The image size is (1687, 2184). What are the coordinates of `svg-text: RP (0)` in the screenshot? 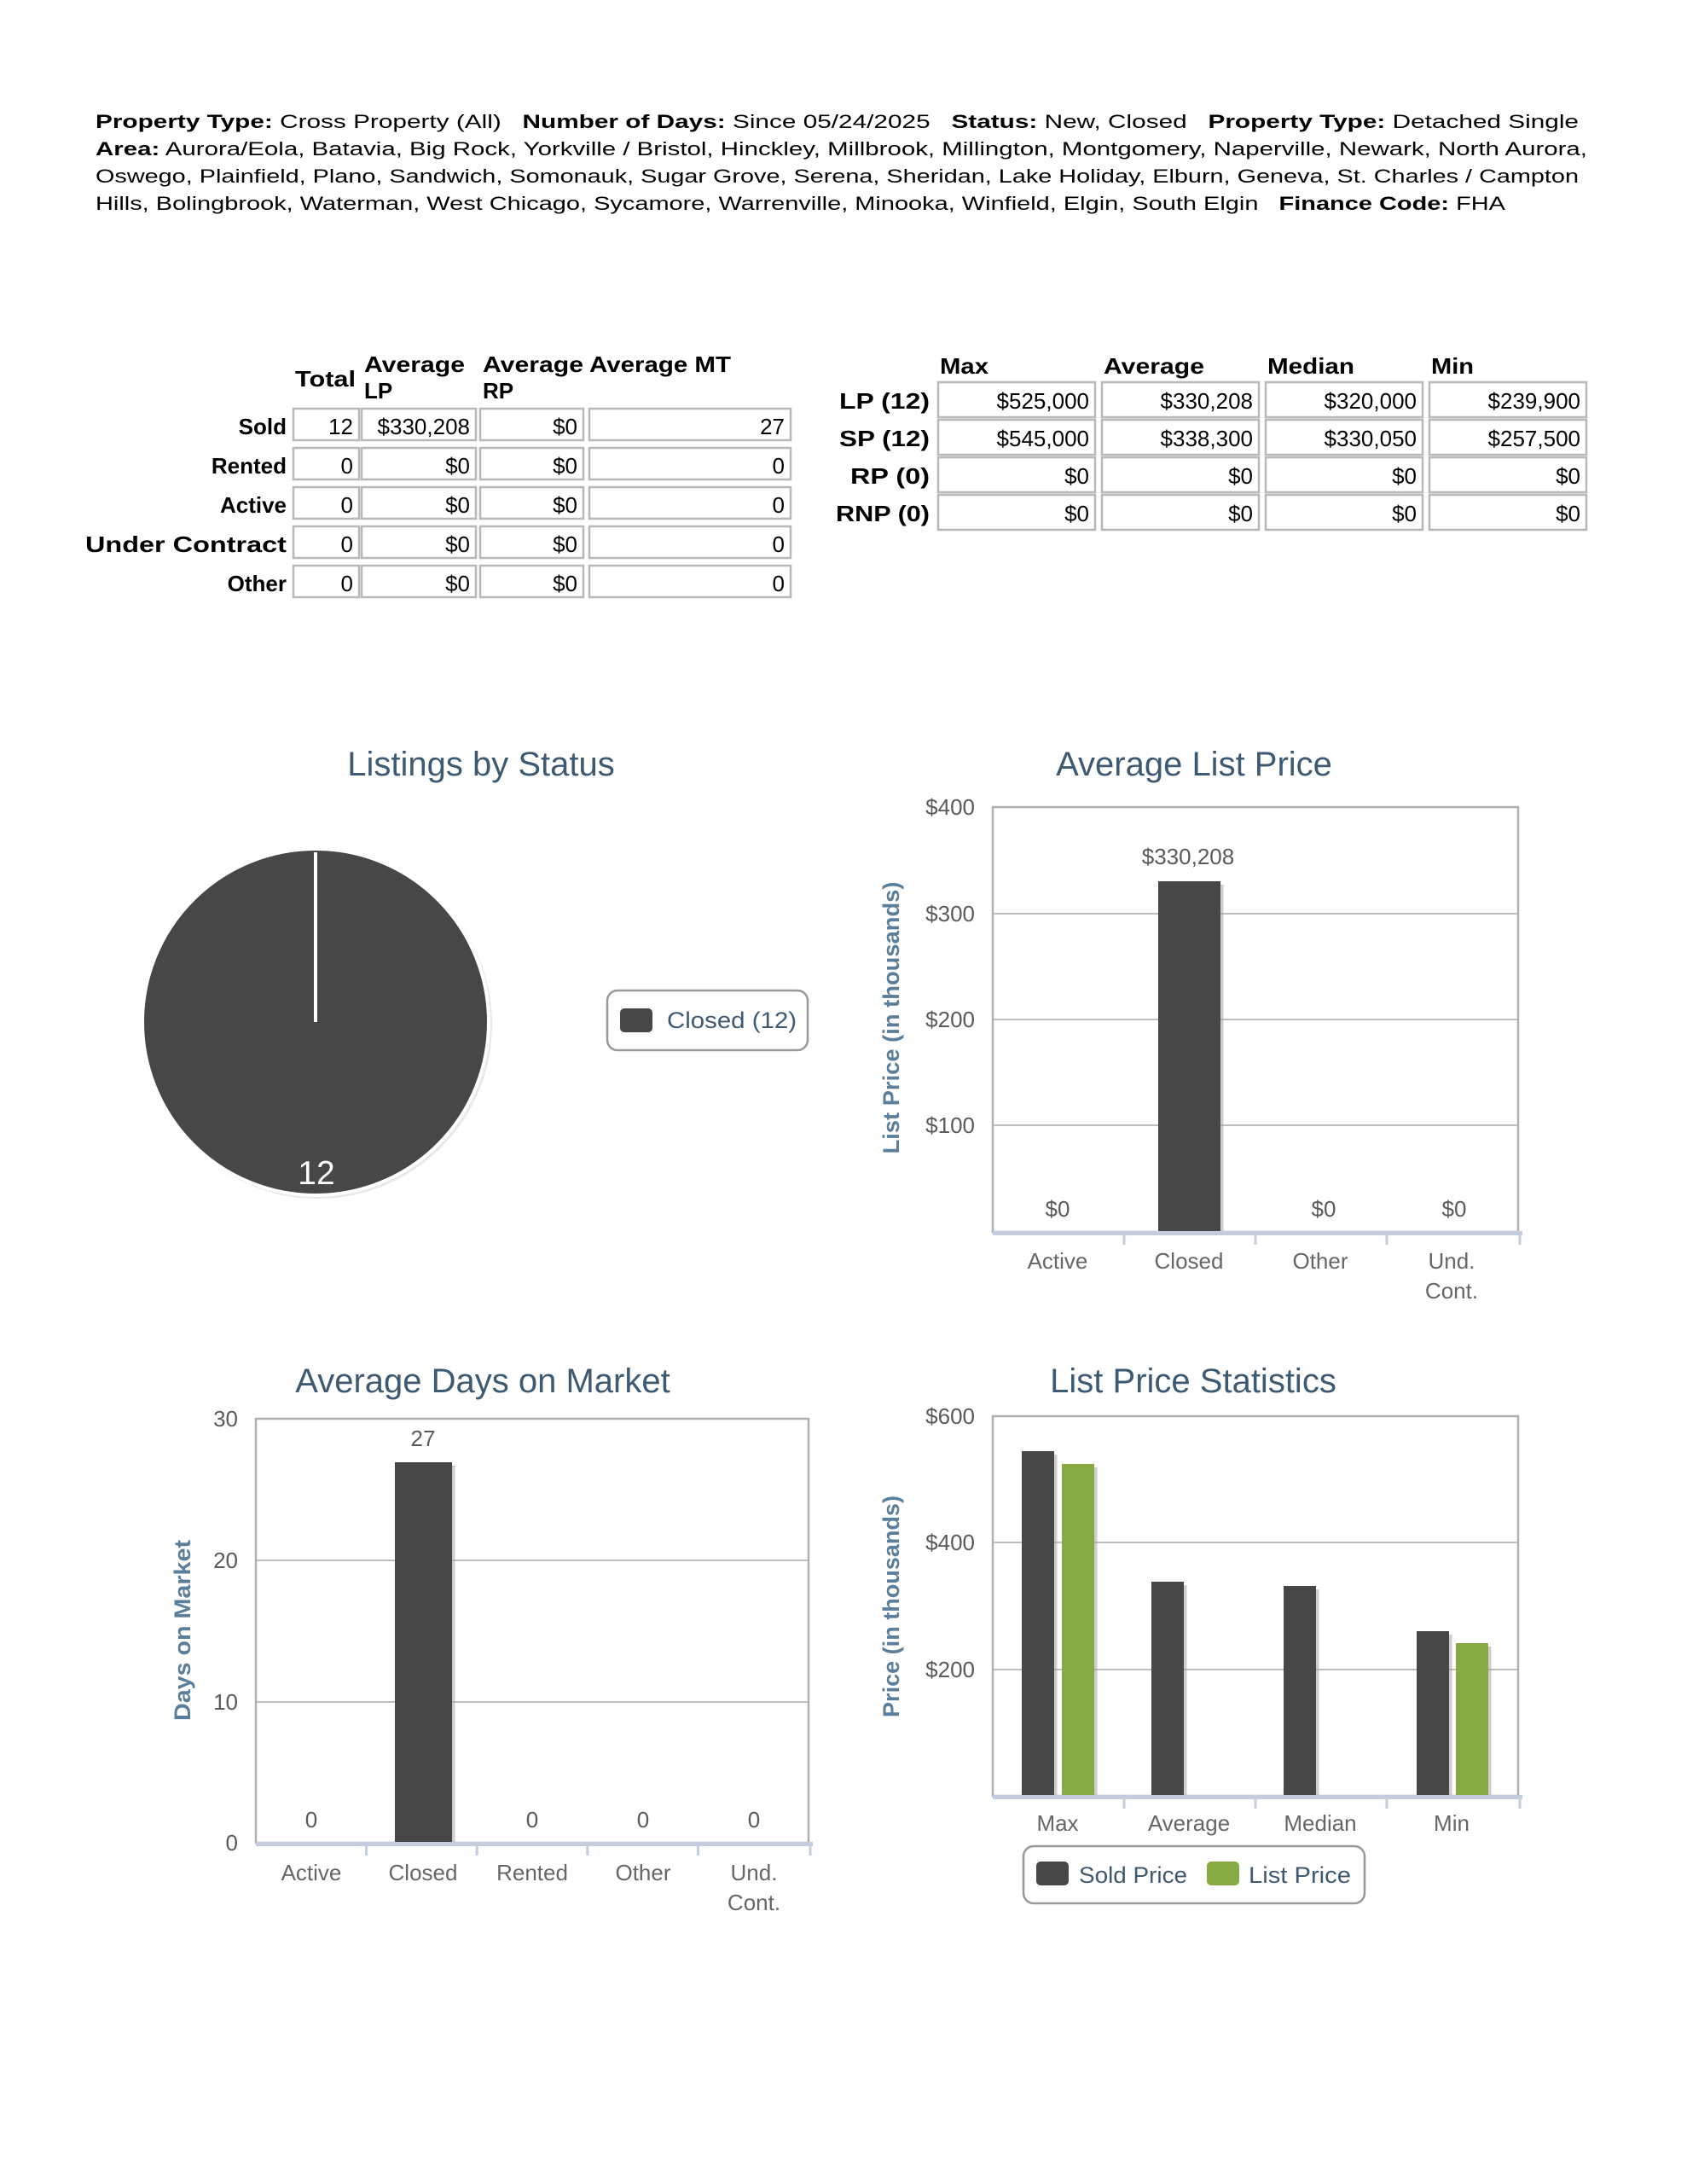 It's located at (890, 476).